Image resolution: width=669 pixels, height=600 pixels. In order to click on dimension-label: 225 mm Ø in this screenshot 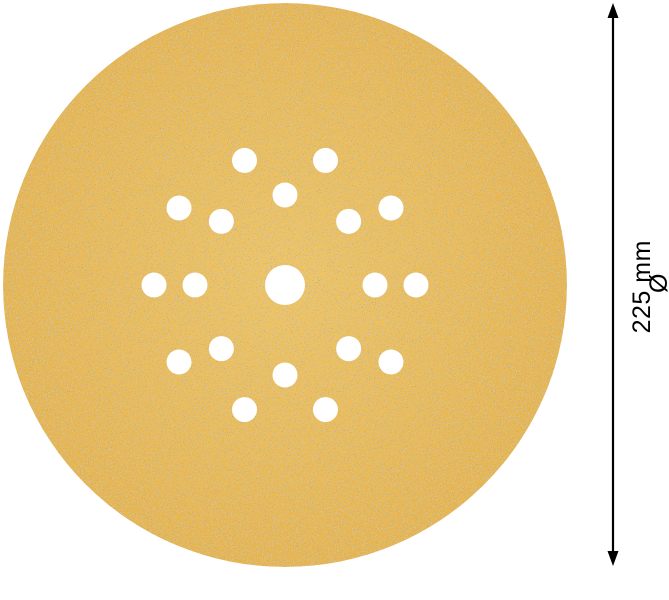, I will do `click(648, 283)`.